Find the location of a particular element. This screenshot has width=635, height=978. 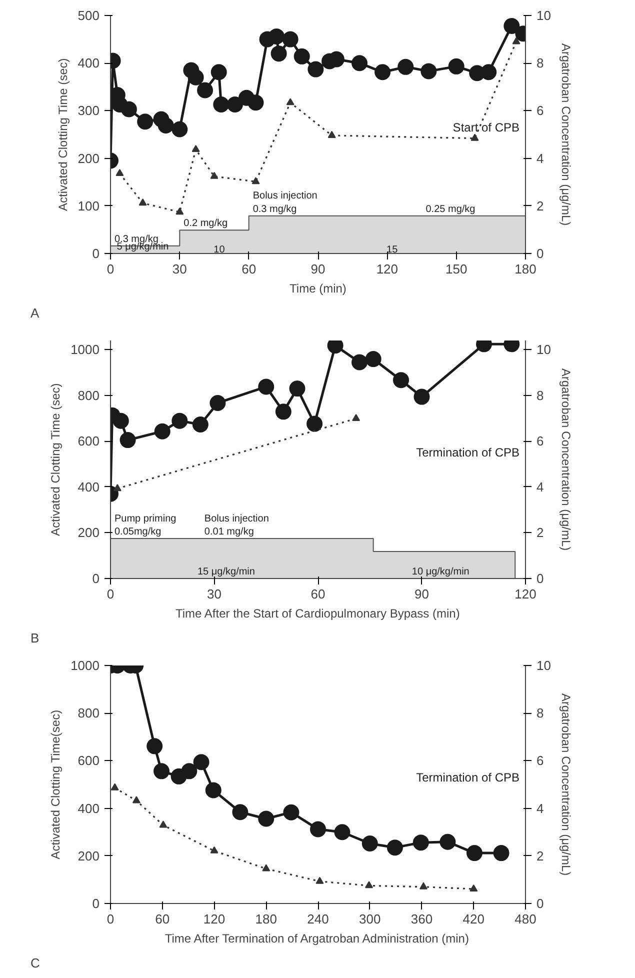

y-tick-label: 0 is located at coordinates (96, 903).